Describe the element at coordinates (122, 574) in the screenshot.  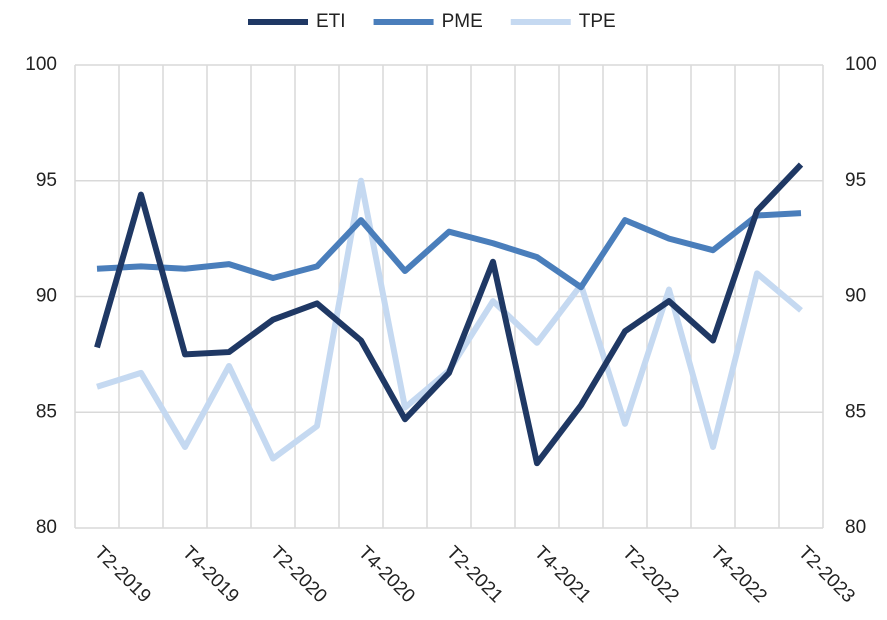
I see `x-tick-label: T2-2019` at that location.